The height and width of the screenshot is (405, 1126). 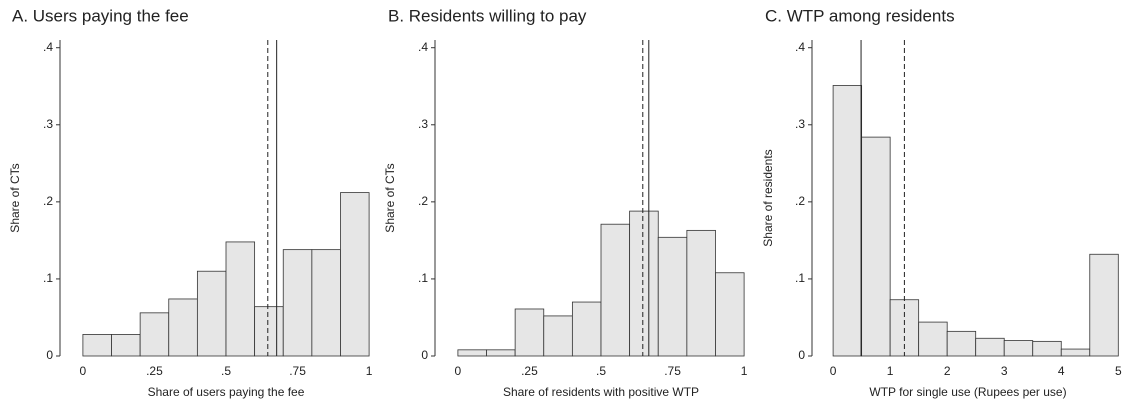 I want to click on x-tick-label: 5, so click(x=1118, y=371).